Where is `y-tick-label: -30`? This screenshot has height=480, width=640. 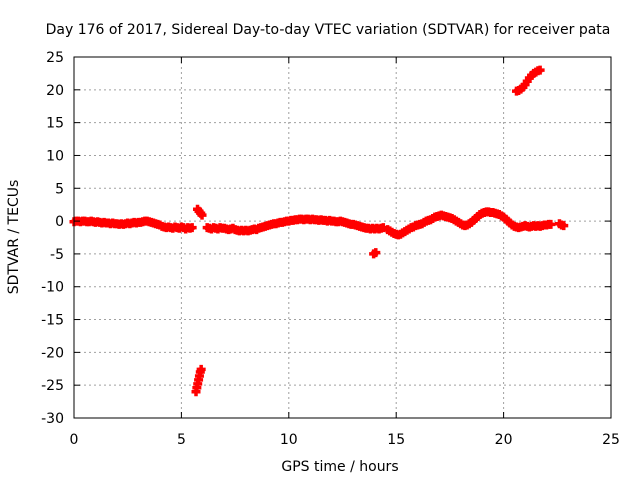
y-tick-label: -30 is located at coordinates (52, 419).